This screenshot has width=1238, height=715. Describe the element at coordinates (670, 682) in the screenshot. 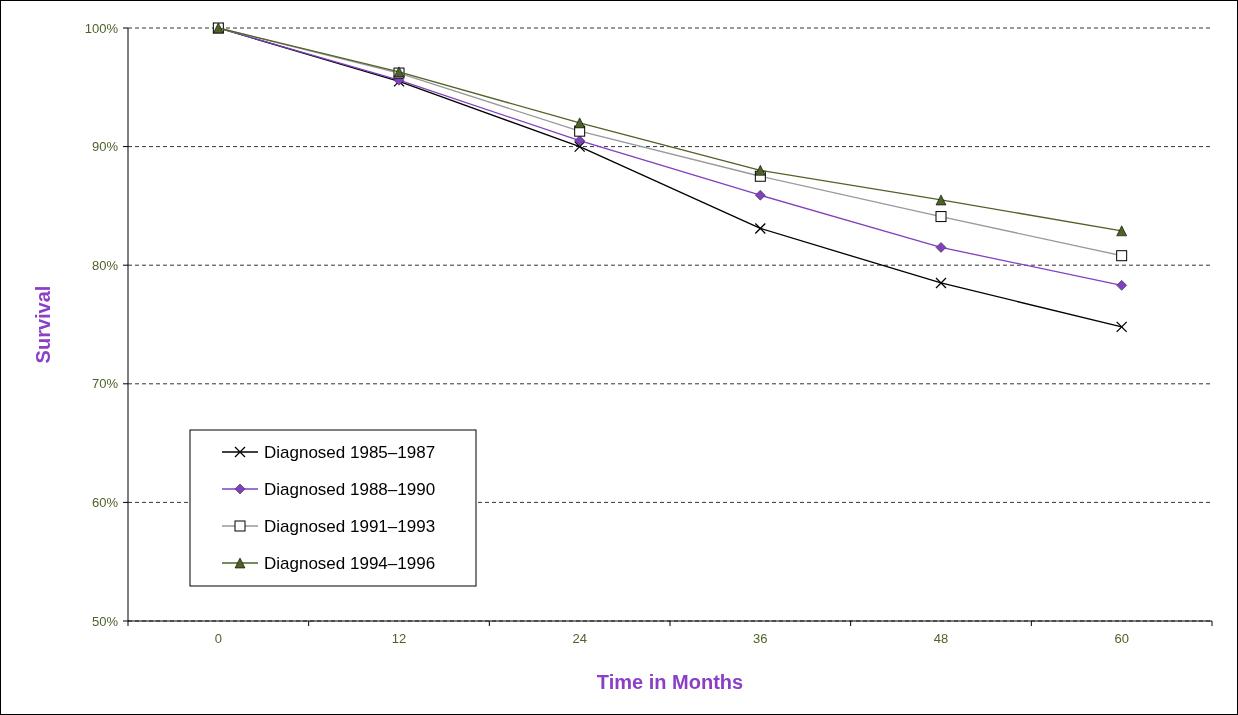

I see `x-axis-title: Time in Months` at that location.